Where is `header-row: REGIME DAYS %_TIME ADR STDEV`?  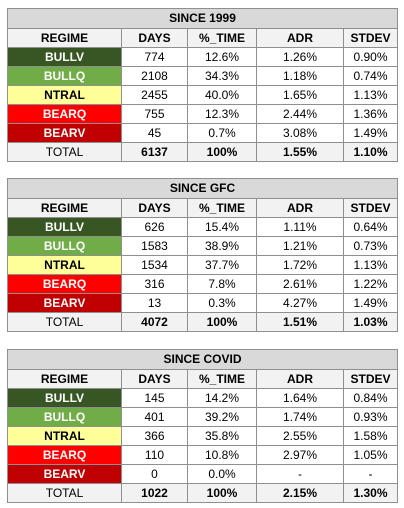 header-row: REGIME DAYS %_TIME ADR STDEV is located at coordinates (203, 379).